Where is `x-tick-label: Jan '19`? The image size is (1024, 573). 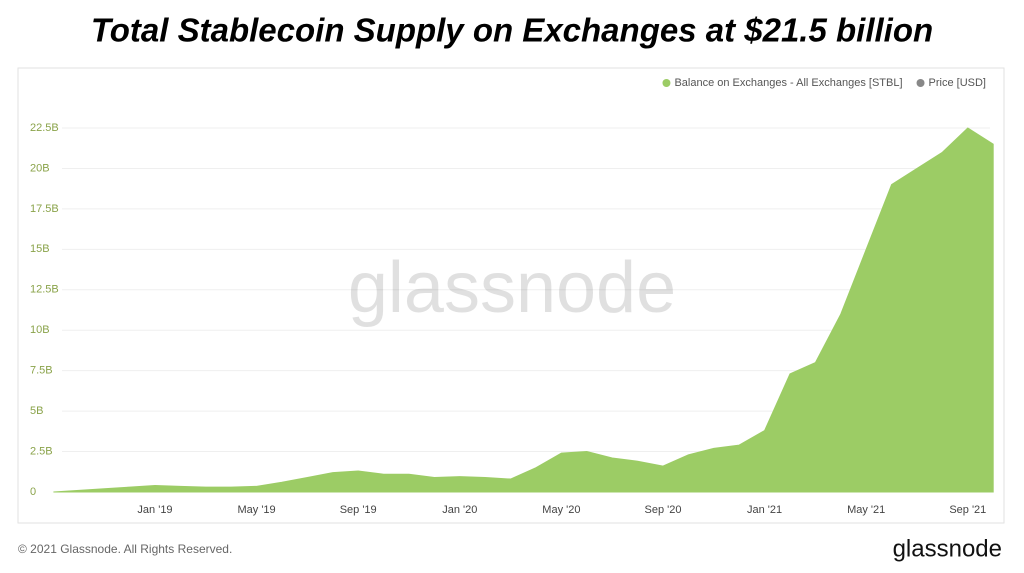
x-tick-label: Jan '19 is located at coordinates (154, 510).